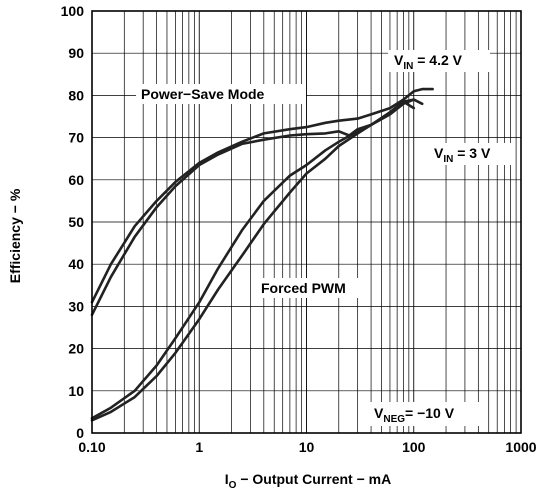  What do you see at coordinates (394, 419) in the screenshot?
I see `vneg-label-sub: NEG` at bounding box center [394, 419].